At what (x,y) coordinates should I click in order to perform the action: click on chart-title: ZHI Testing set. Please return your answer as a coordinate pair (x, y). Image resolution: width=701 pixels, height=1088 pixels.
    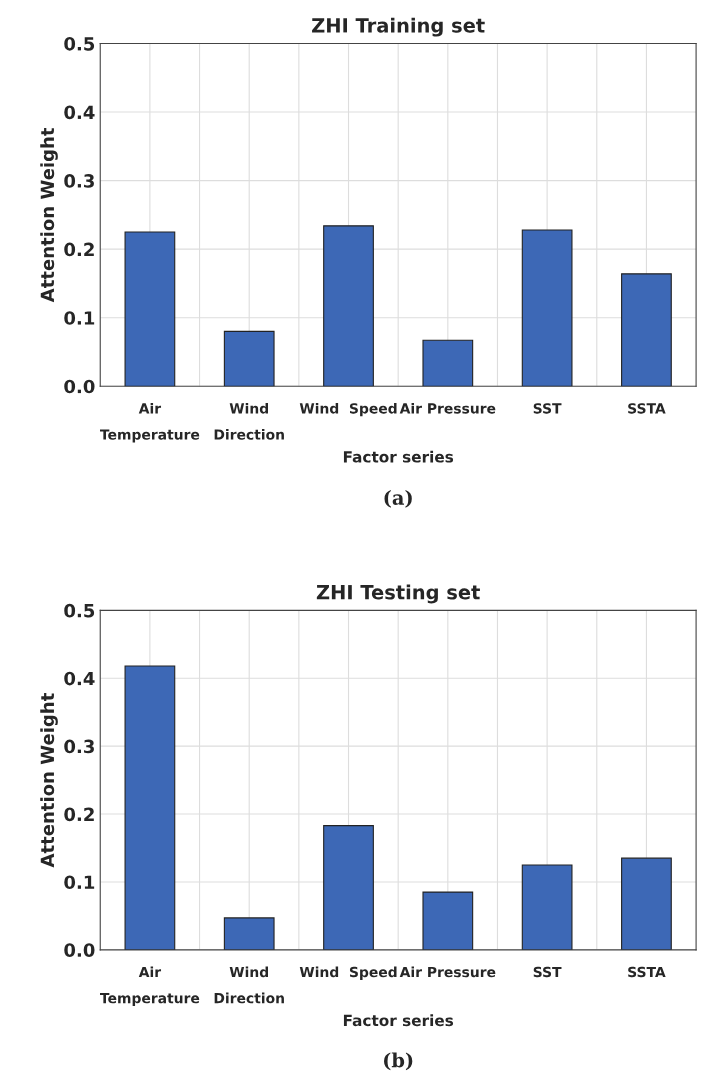
    Looking at the image, I should click on (398, 594).